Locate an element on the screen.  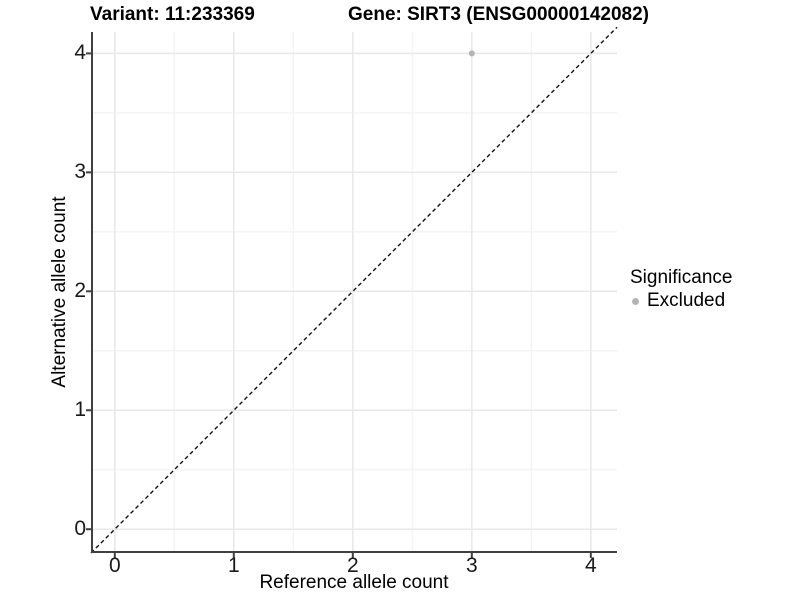
data-point is located at coordinates (471, 53).